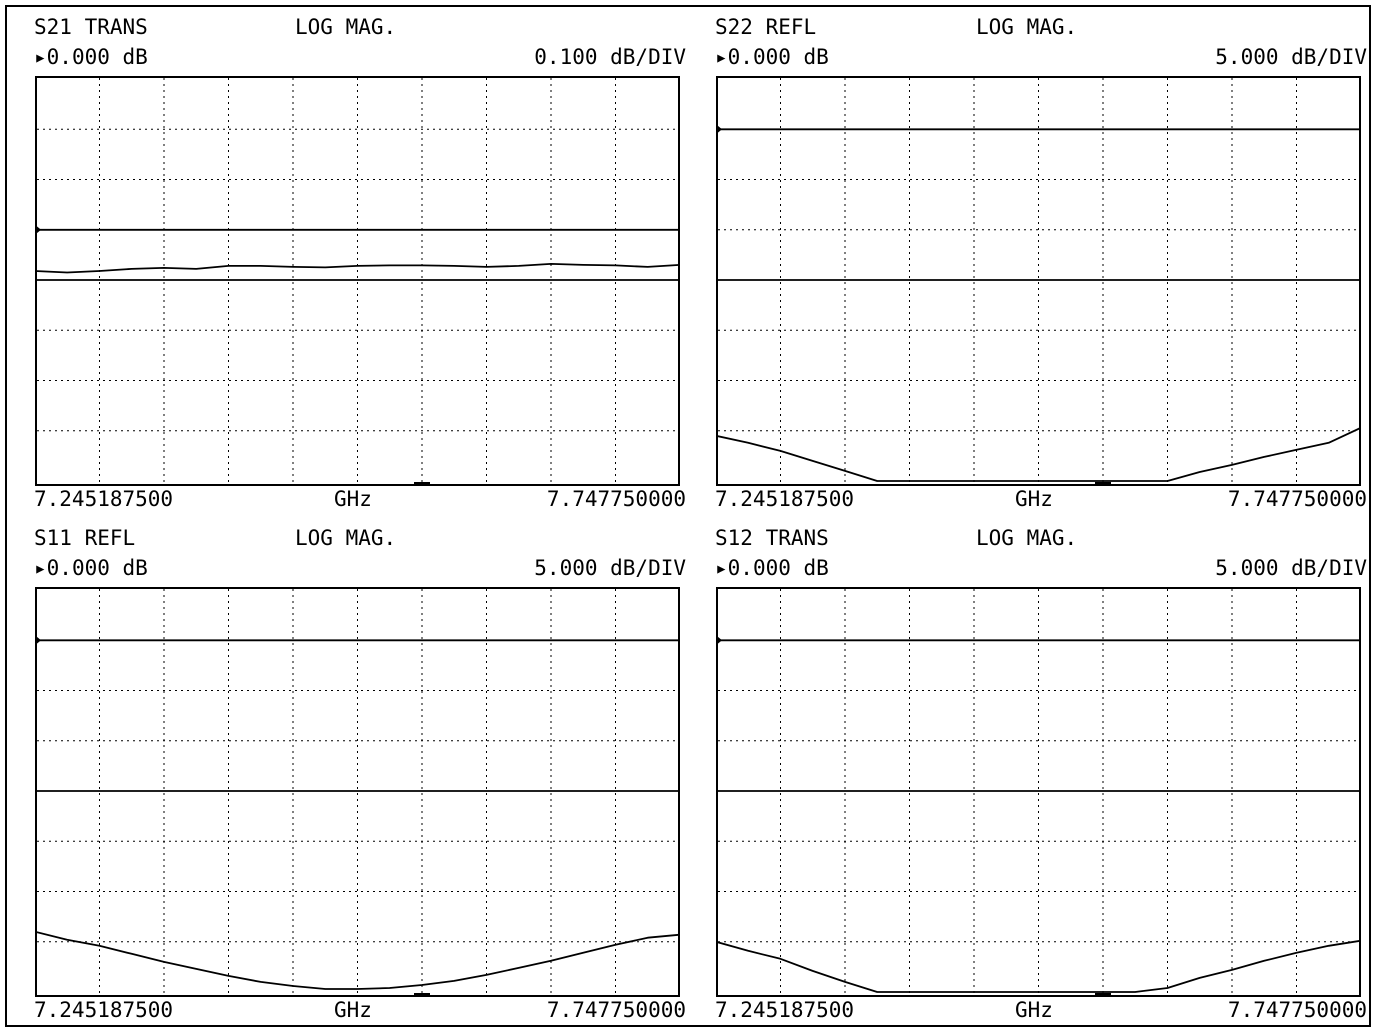 The image size is (1375, 1031). I want to click on measure-label: S11 REFL, so click(84, 538).